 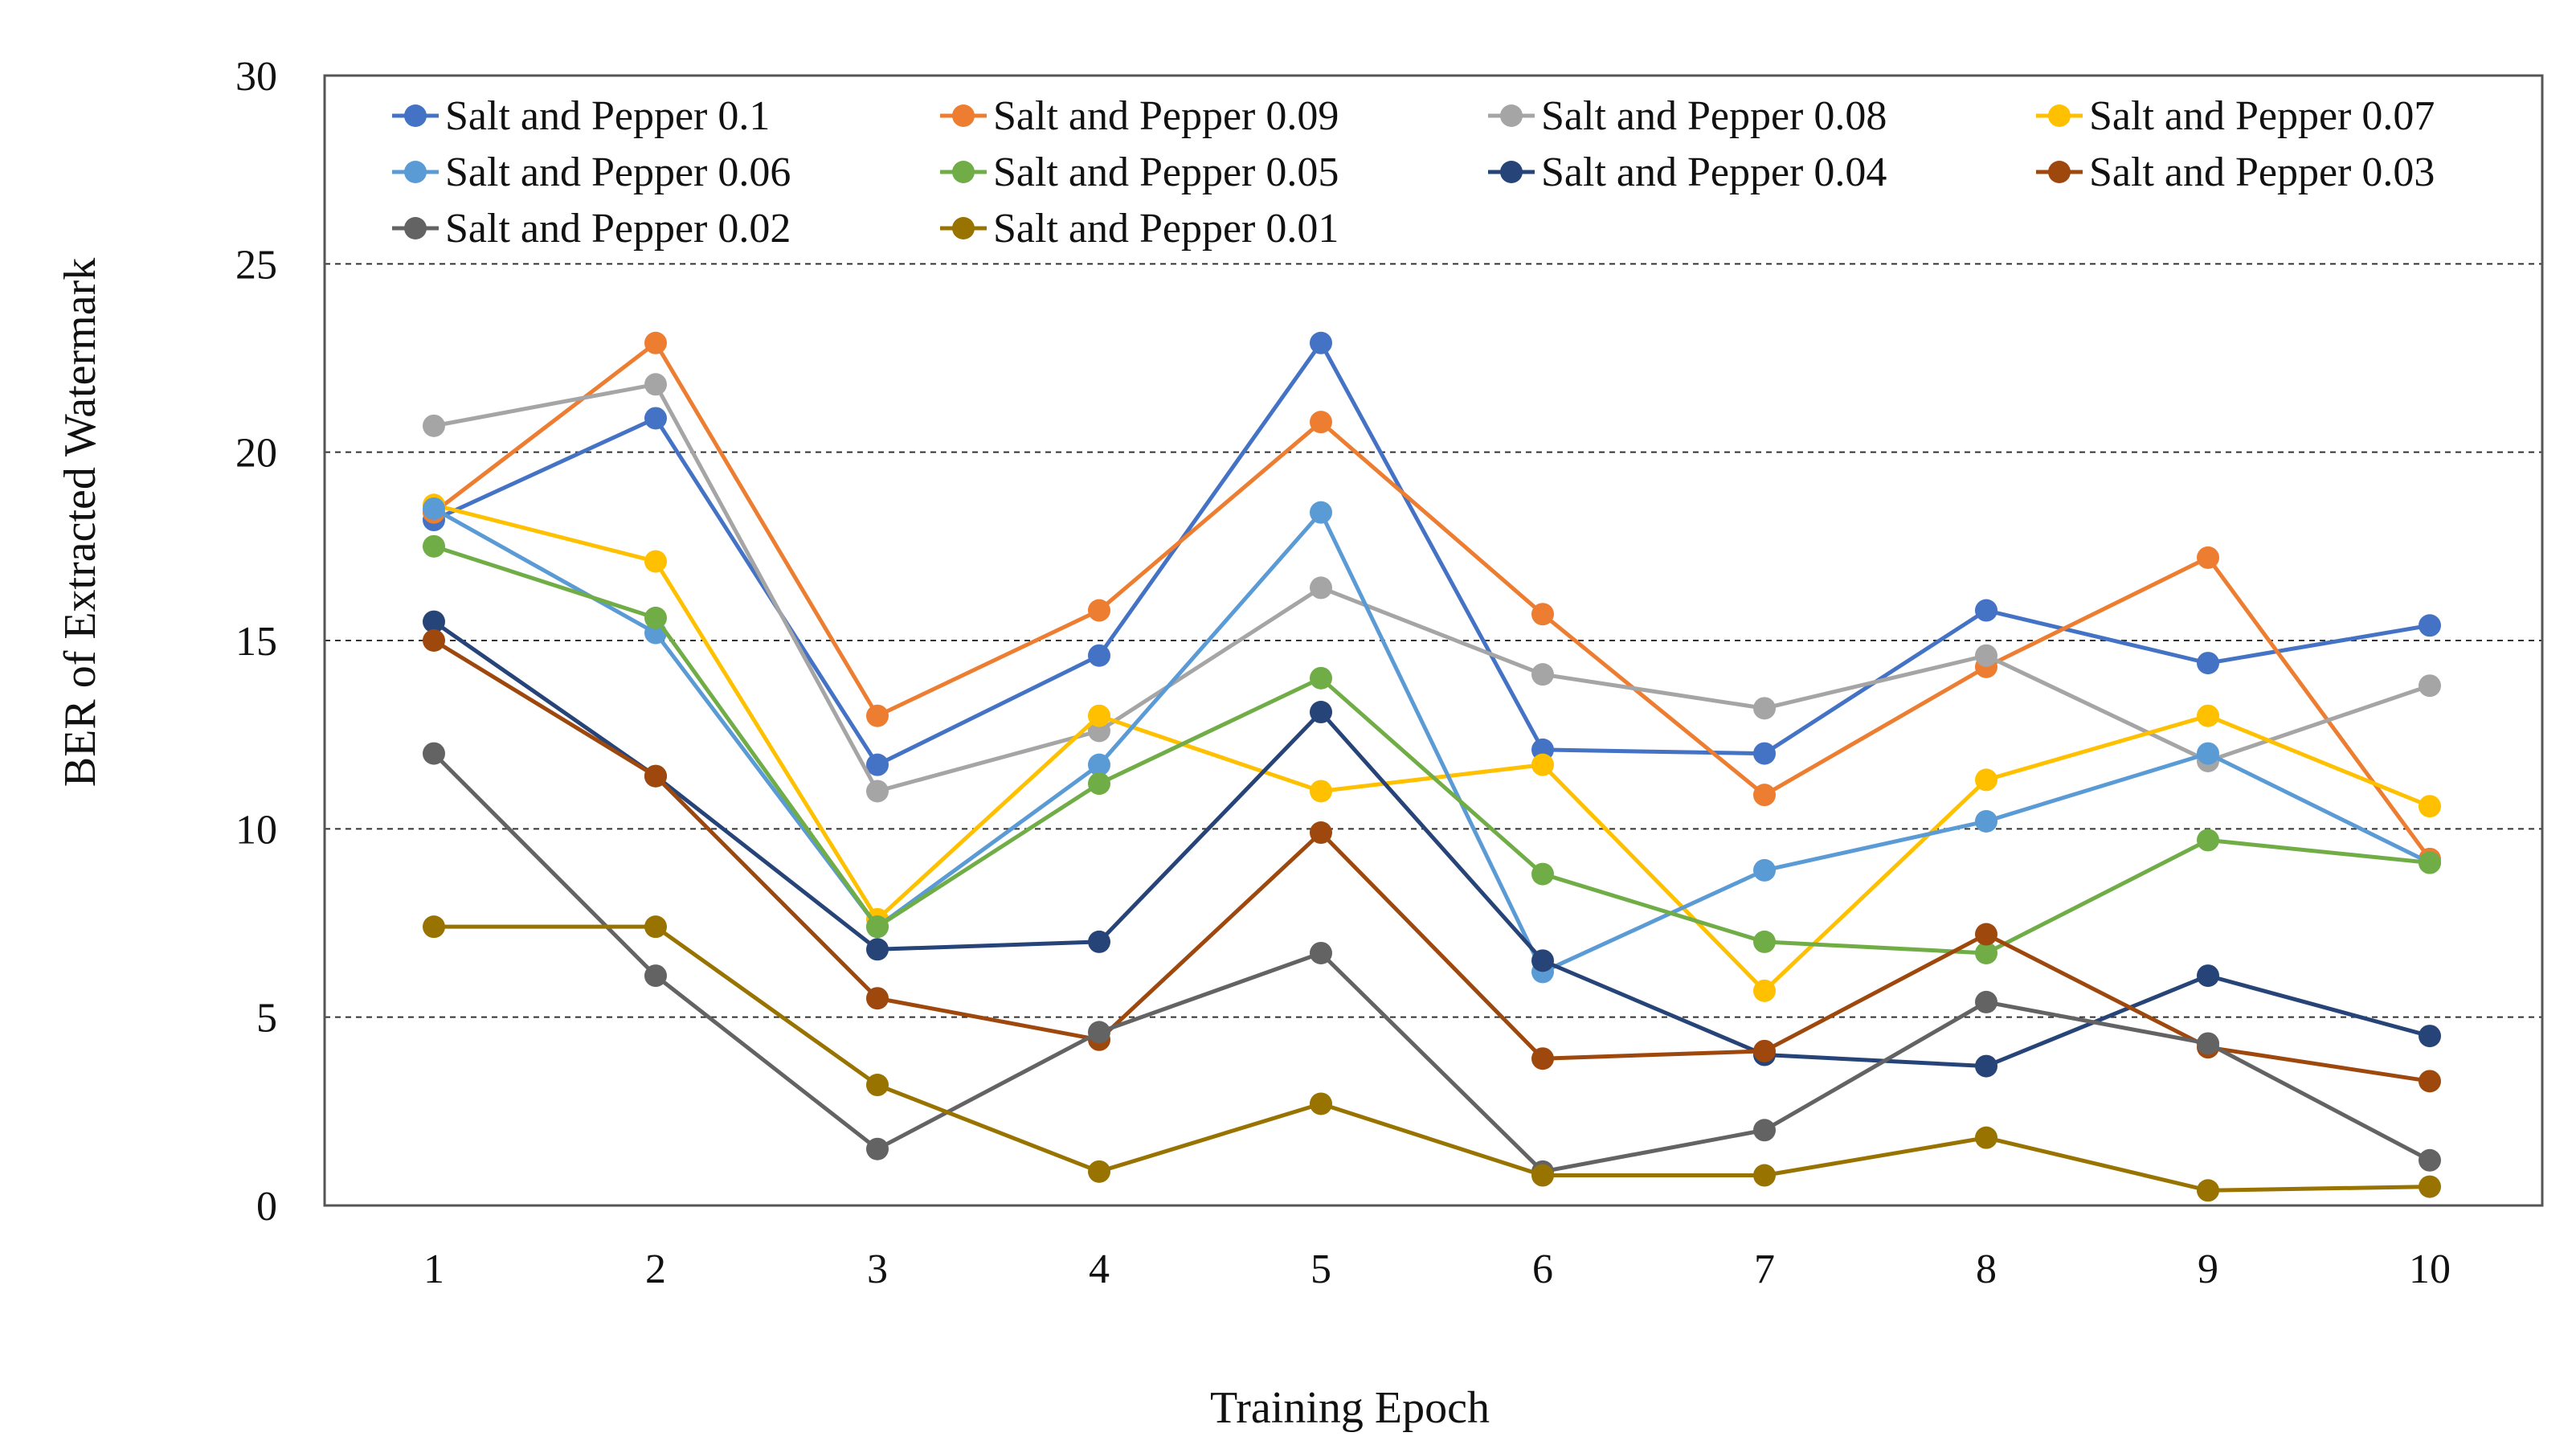 What do you see at coordinates (1764, 708) in the screenshot?
I see `data-point-s3-x7` at bounding box center [1764, 708].